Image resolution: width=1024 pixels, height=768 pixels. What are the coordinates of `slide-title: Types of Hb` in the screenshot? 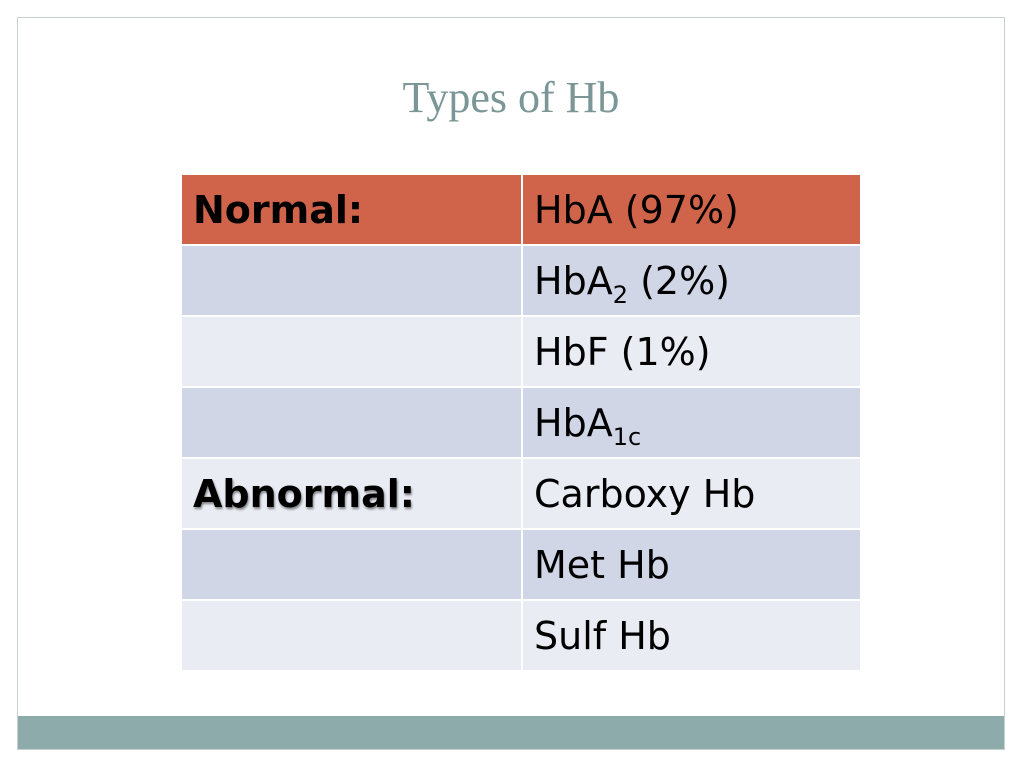 It's located at (511, 97).